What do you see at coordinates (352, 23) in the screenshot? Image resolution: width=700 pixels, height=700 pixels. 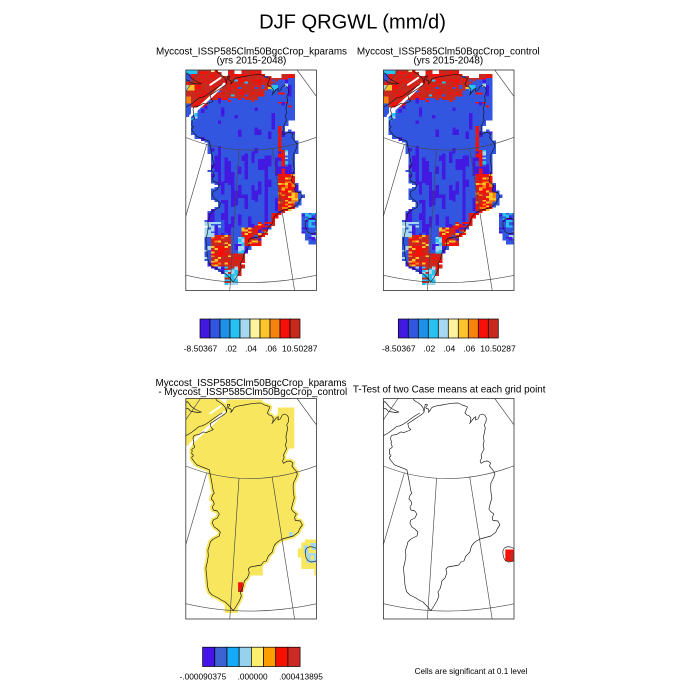 I see `svg-text: DJF QRGWL (mm/d)` at bounding box center [352, 23].